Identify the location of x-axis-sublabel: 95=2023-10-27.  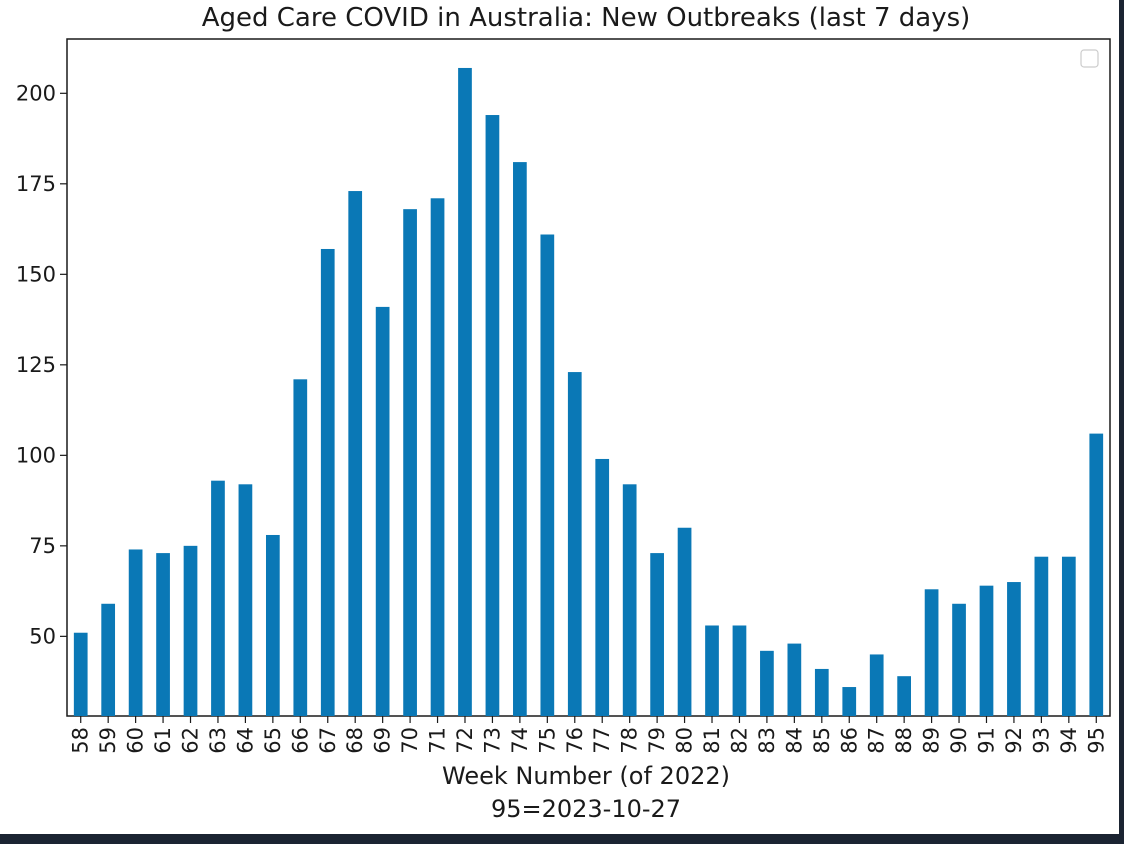
(586, 809).